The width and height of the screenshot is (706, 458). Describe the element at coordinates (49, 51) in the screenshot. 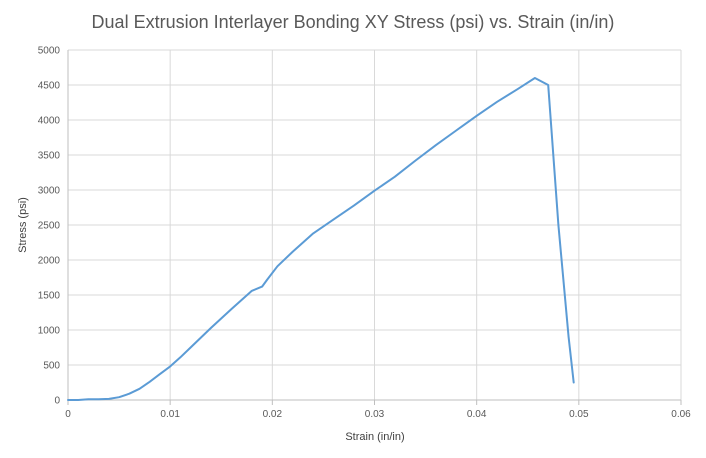

I see `y-tick-label: 5000` at that location.